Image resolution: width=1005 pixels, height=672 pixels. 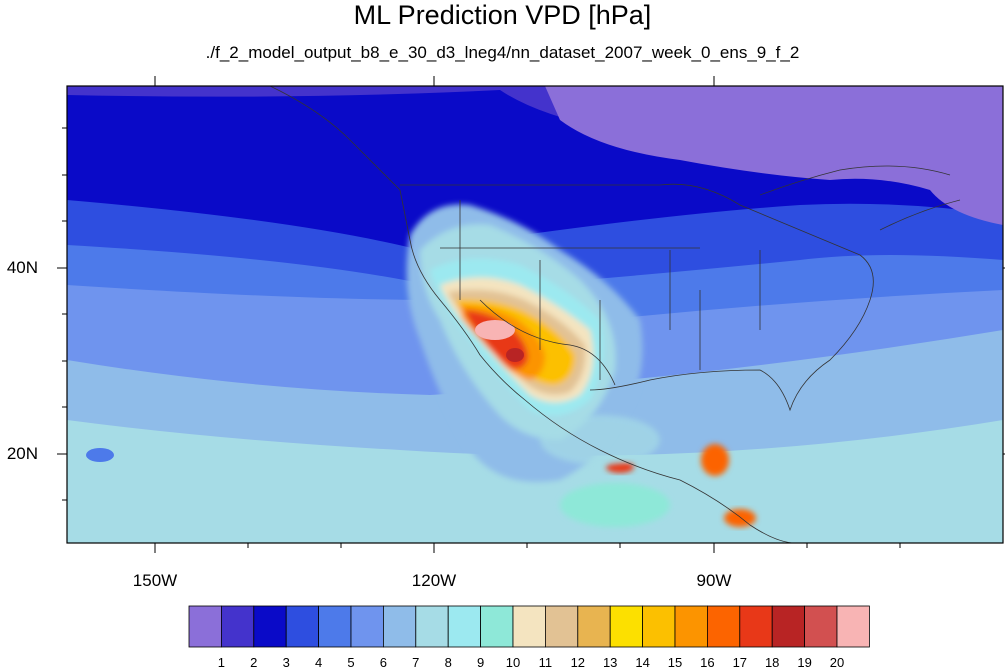 What do you see at coordinates (448, 662) in the screenshot?
I see `colorbar-label: 8` at bounding box center [448, 662].